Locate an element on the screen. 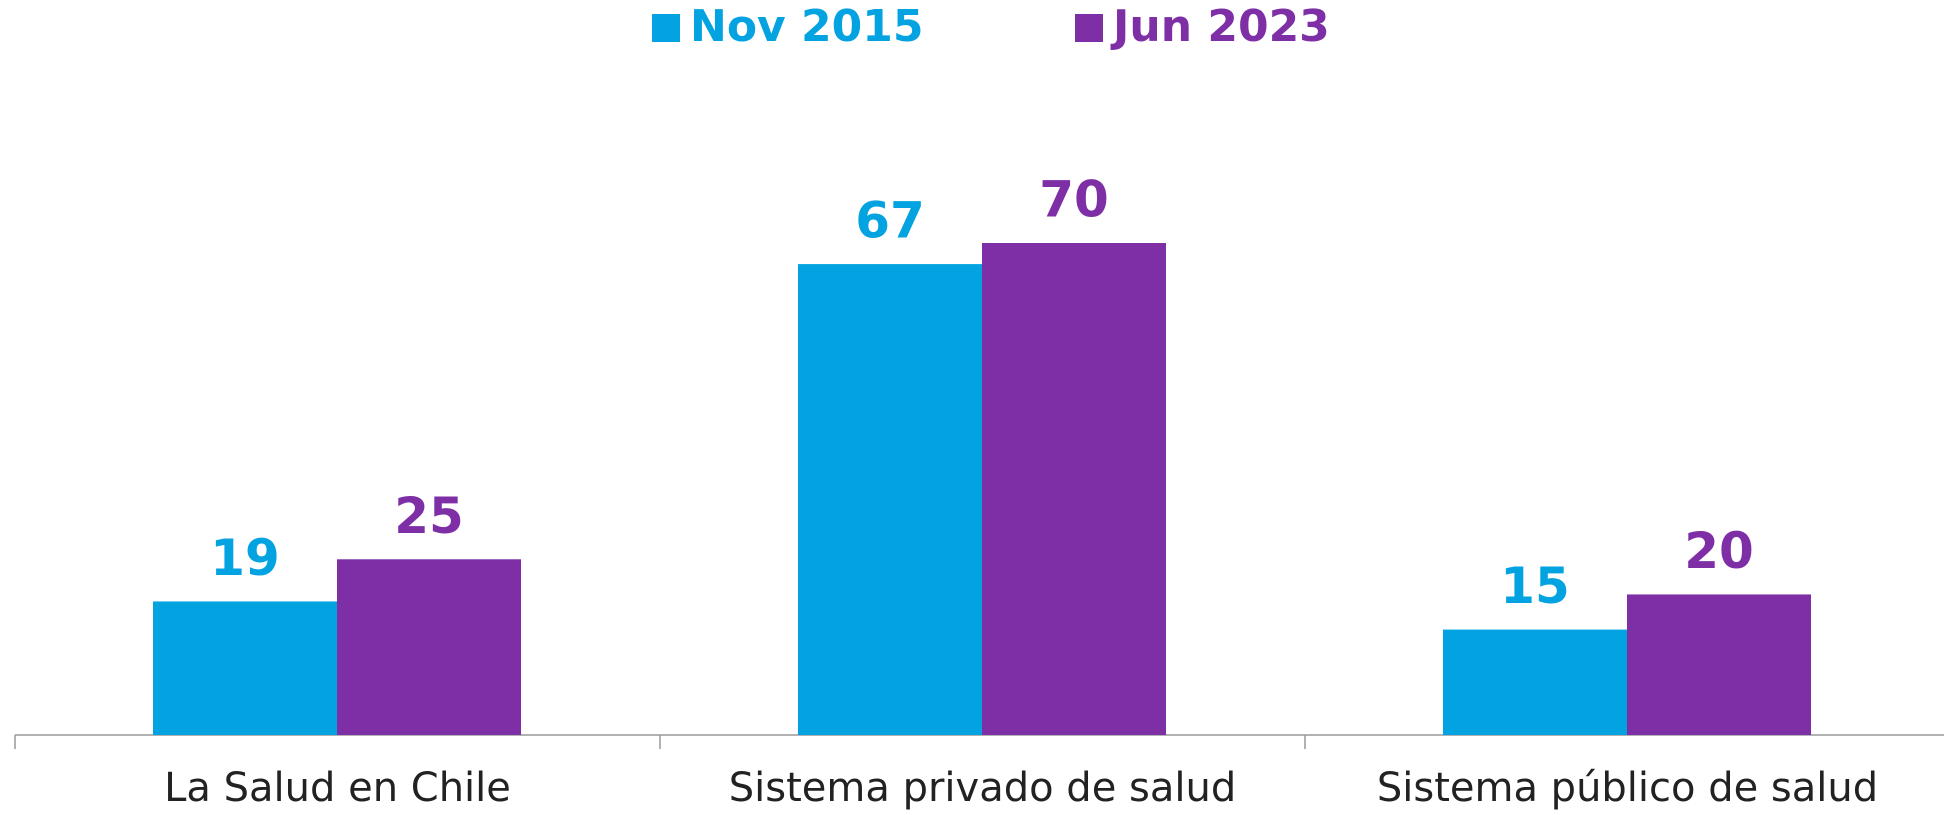 The height and width of the screenshot is (815, 1944). data-label: 19 is located at coordinates (245, 558).